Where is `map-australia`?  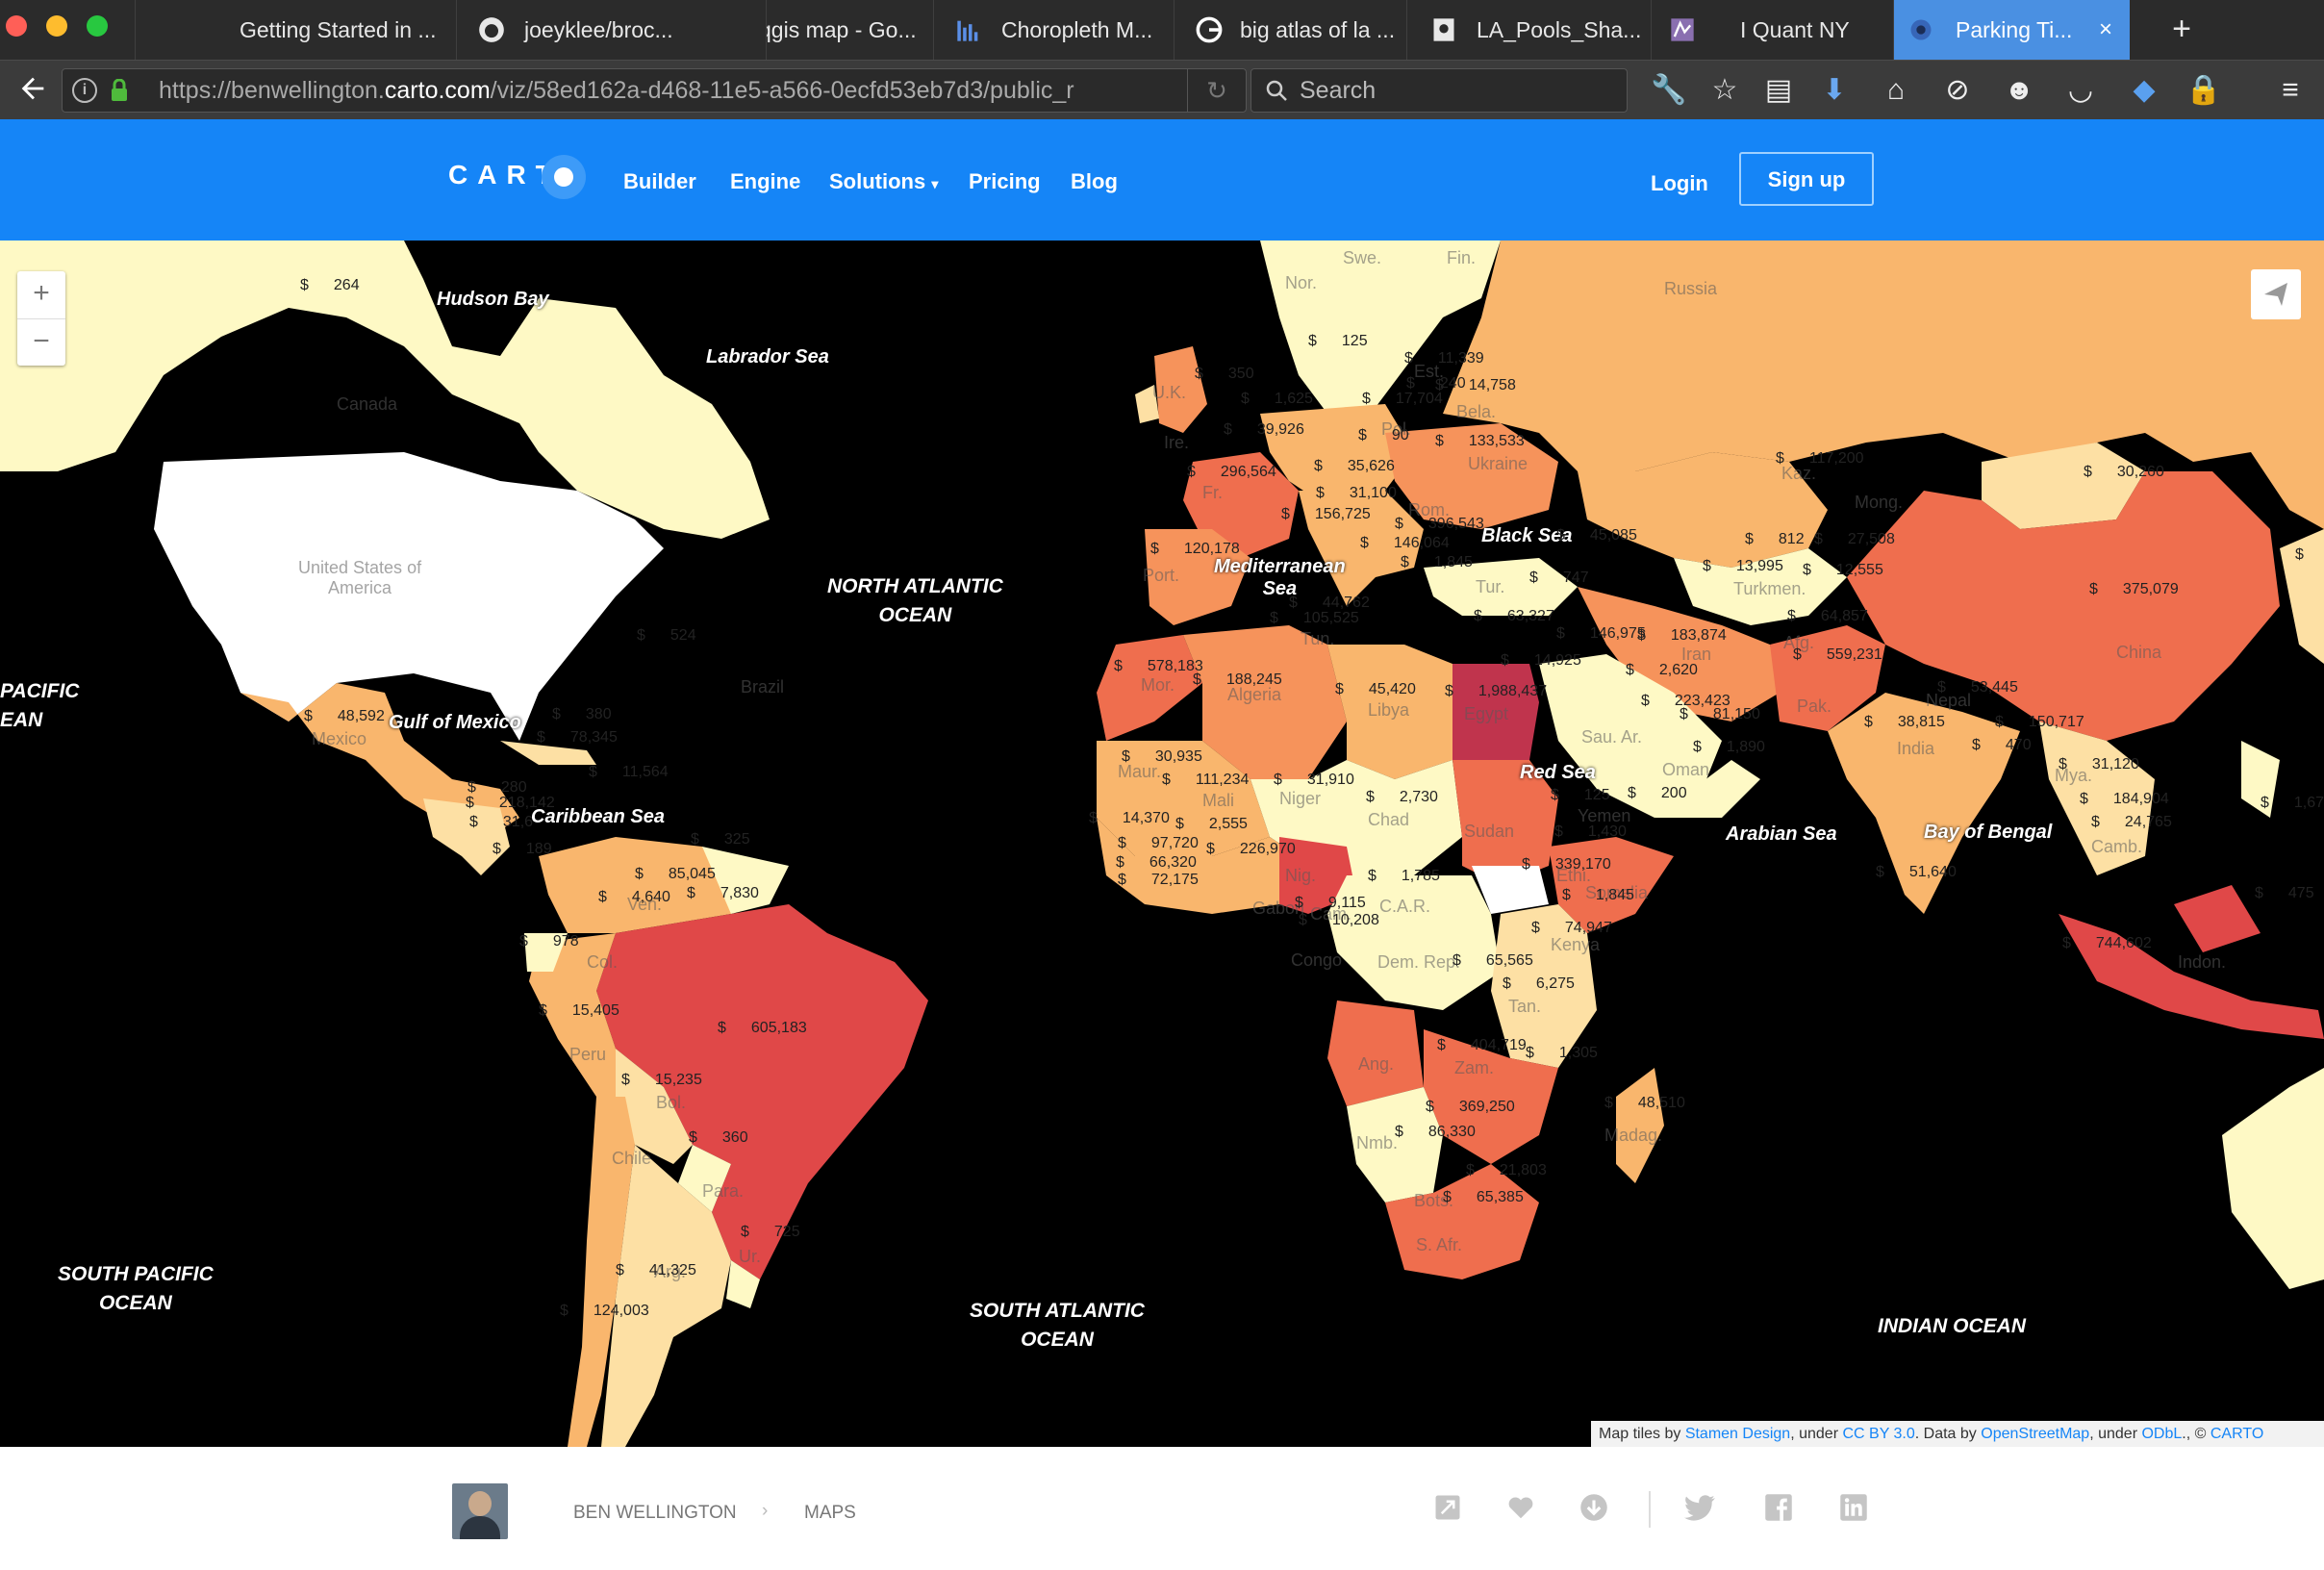
map-australia is located at coordinates (2273, 1178).